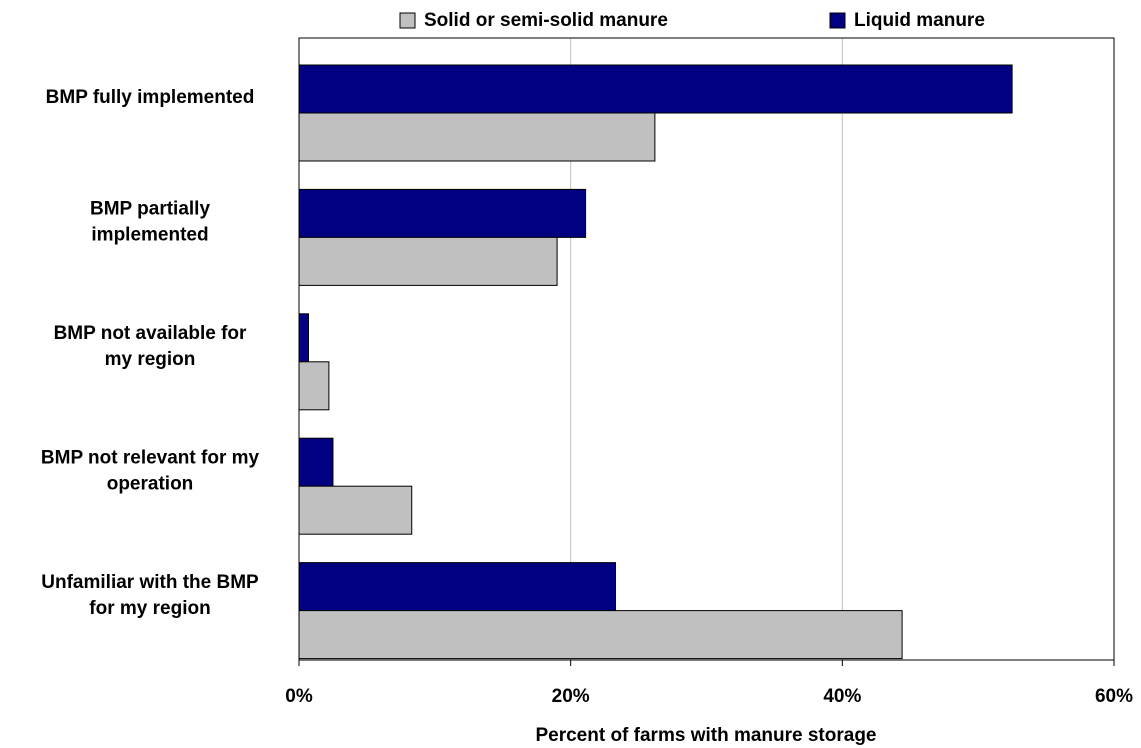 This screenshot has height=748, width=1141. What do you see at coordinates (571, 696) in the screenshot?
I see `x-tick-label: 20%` at bounding box center [571, 696].